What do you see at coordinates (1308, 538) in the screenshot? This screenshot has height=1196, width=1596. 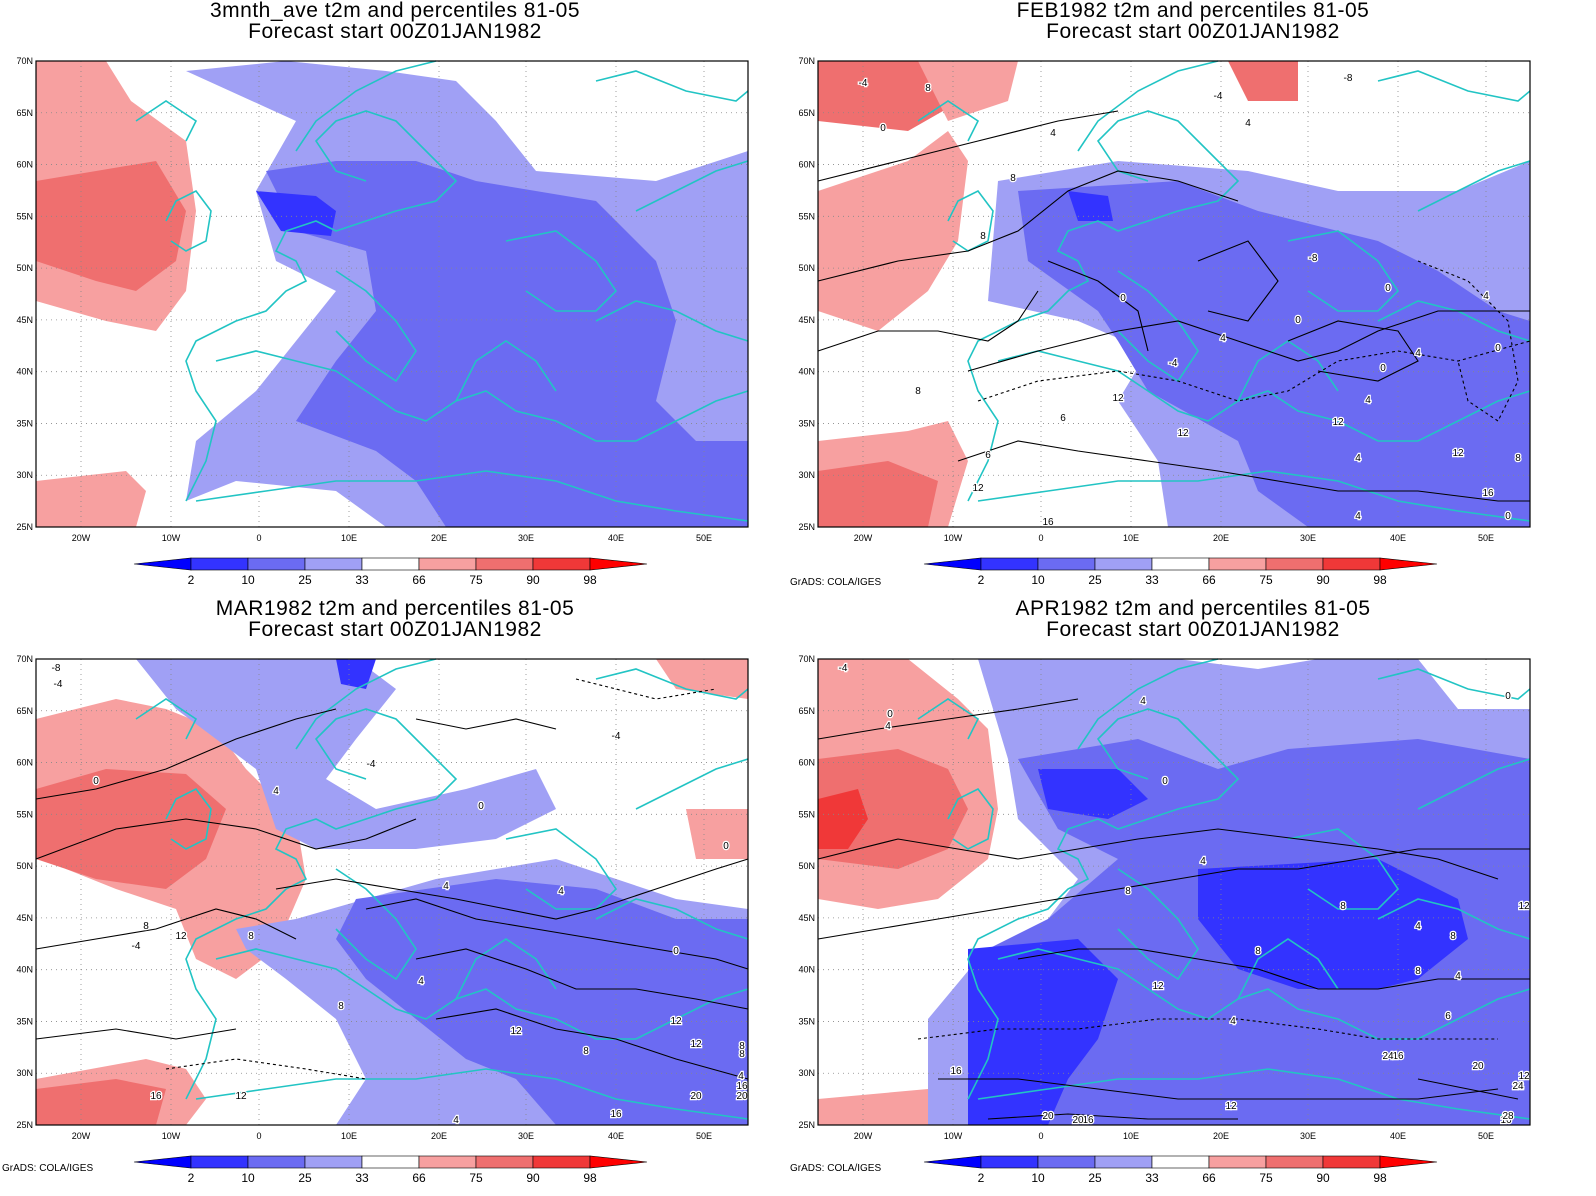 I see `lon-tick-label: 30E` at bounding box center [1308, 538].